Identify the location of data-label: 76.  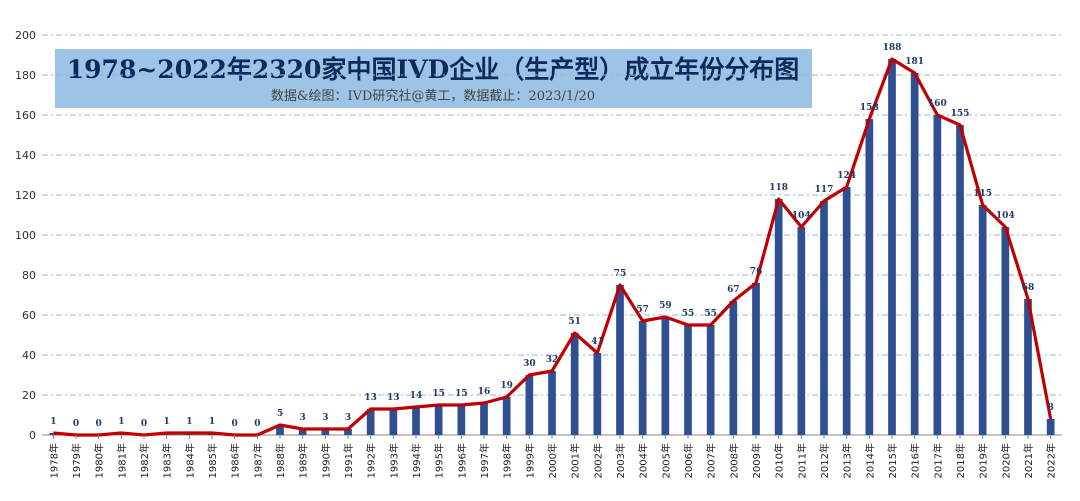
(756, 272).